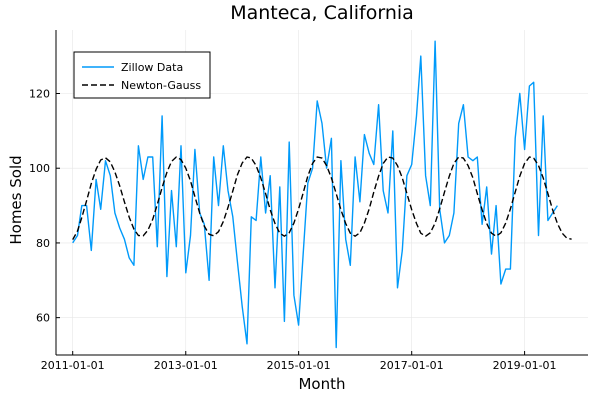  Describe the element at coordinates (73, 365) in the screenshot. I see `x-tick-label: 2011-01-01` at that location.